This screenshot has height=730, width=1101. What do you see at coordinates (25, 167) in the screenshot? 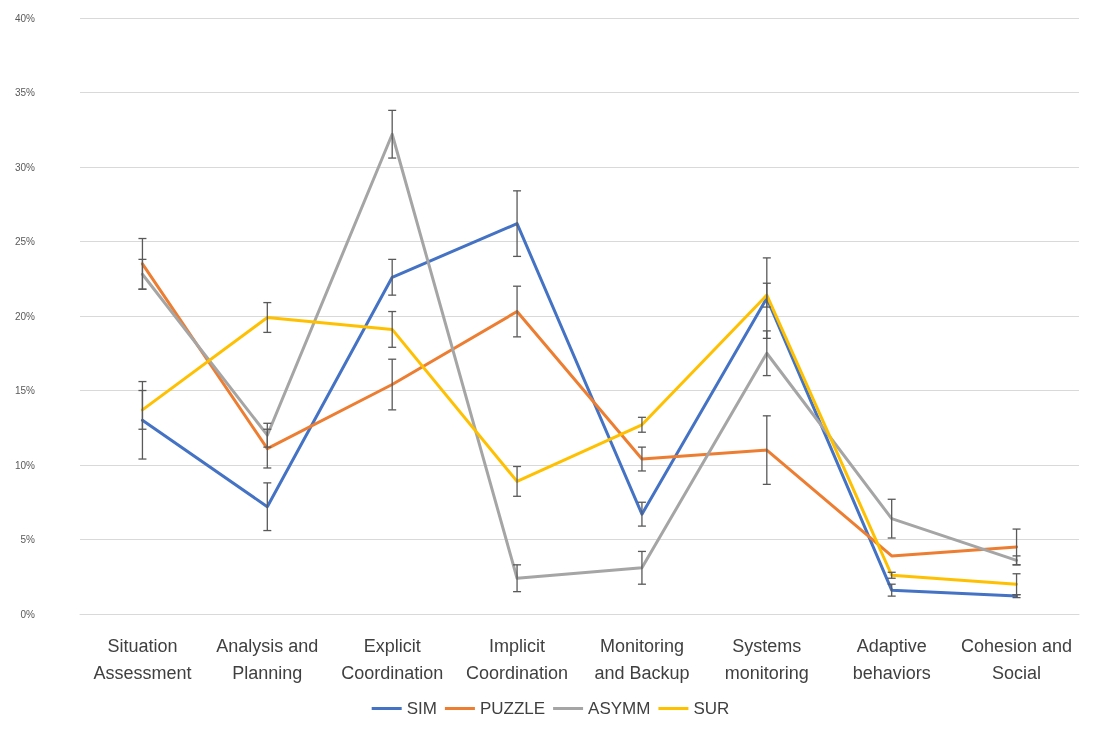
I see `y-tick-label: 30%` at bounding box center [25, 167].